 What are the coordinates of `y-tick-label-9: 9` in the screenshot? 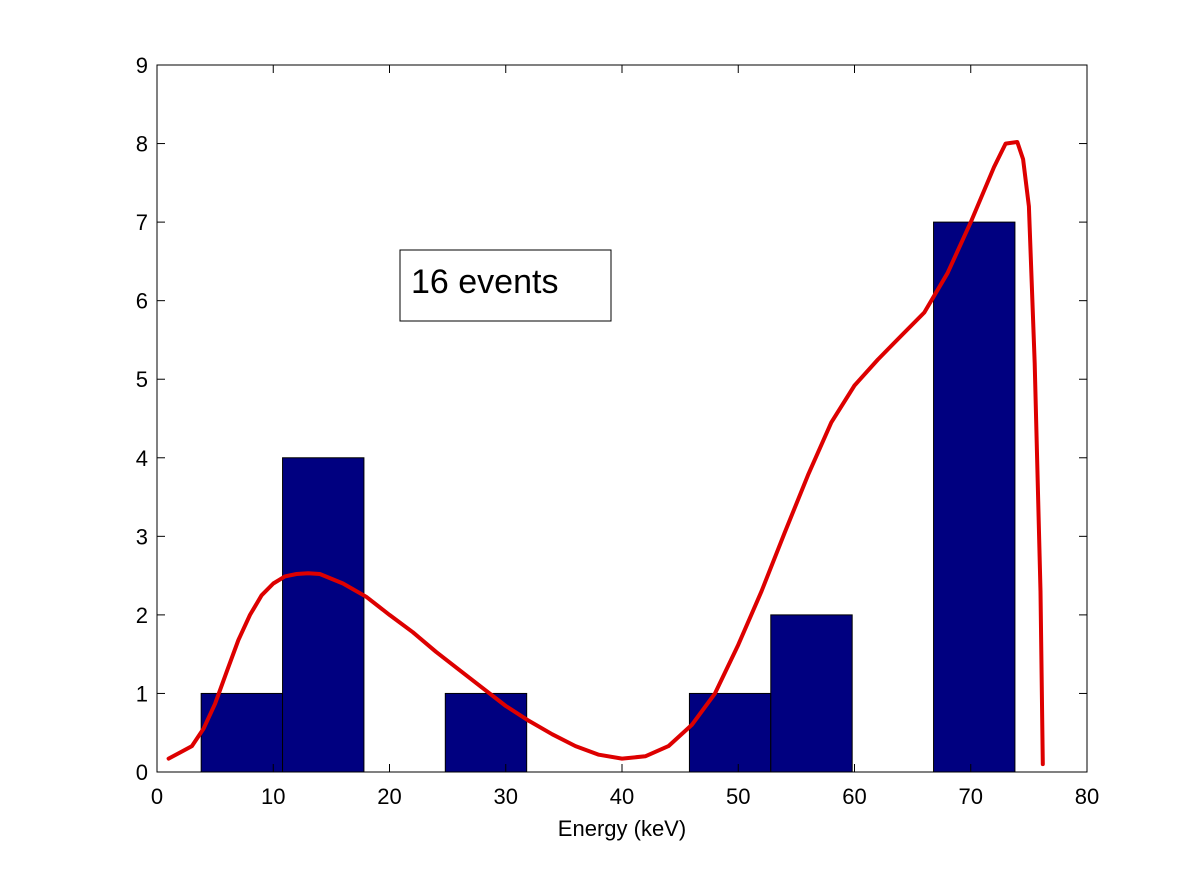 It's located at (142, 65).